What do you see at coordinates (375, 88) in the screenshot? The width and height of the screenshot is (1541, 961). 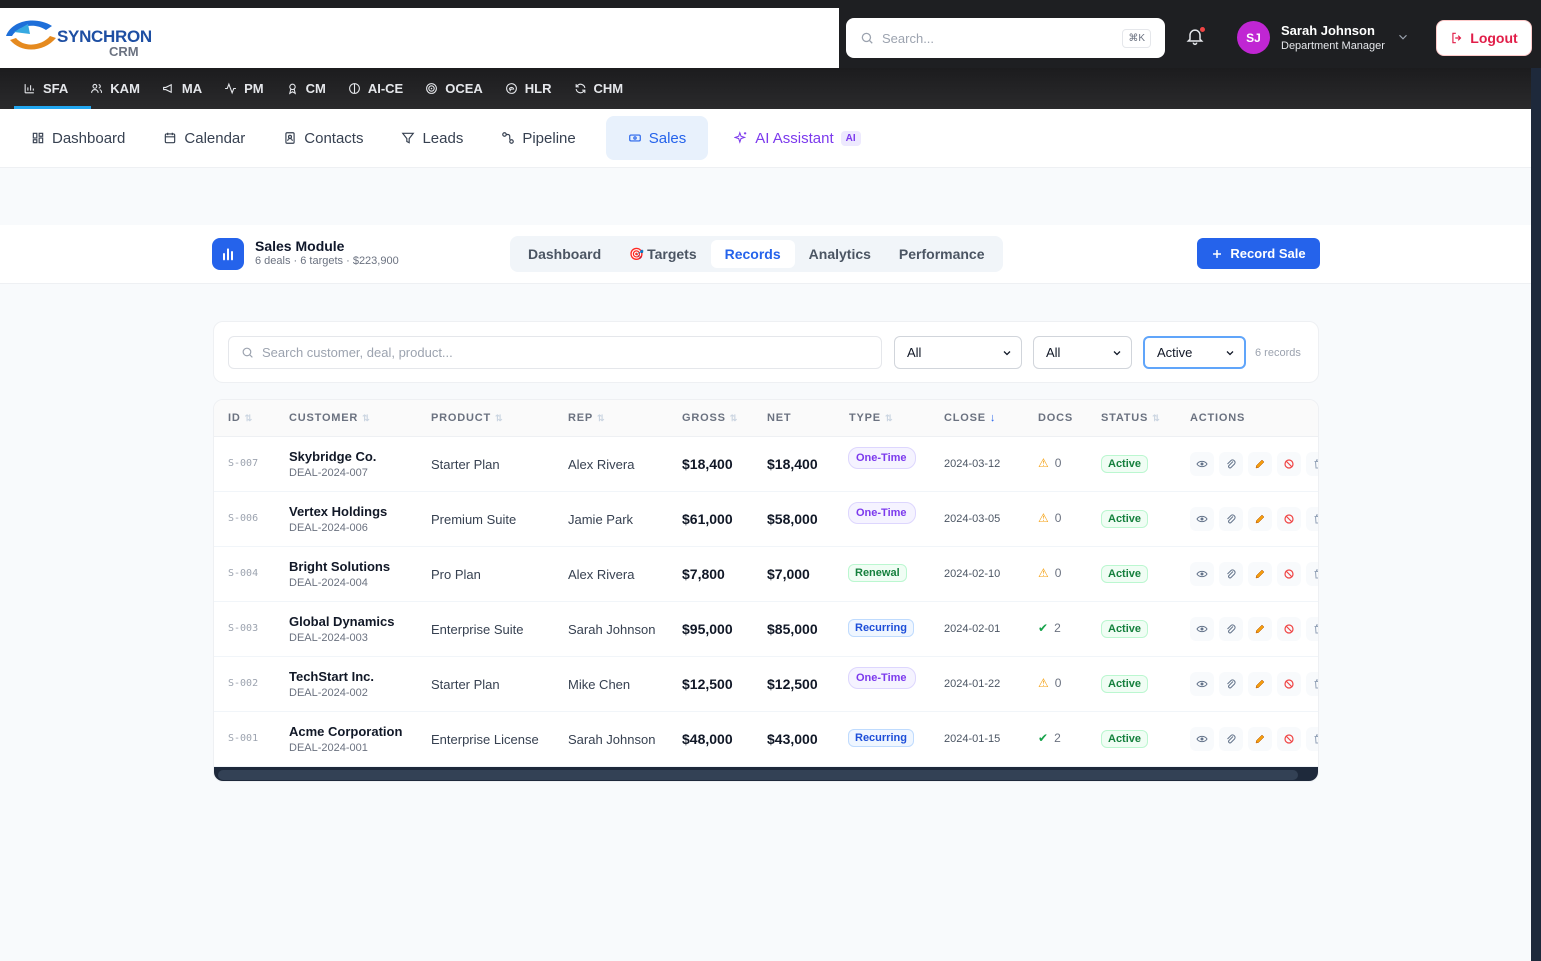 I see `module-tab-ai-ce: AI-CE` at bounding box center [375, 88].